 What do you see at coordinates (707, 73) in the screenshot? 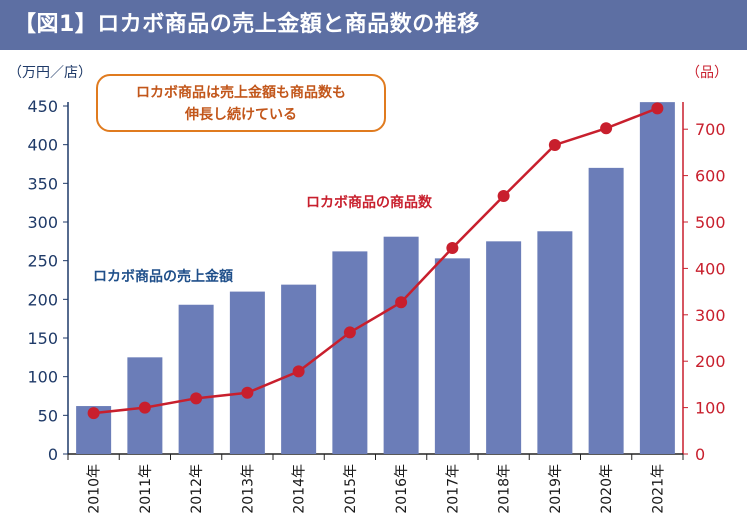
I see `right-axis-unit: （品）` at bounding box center [707, 73].